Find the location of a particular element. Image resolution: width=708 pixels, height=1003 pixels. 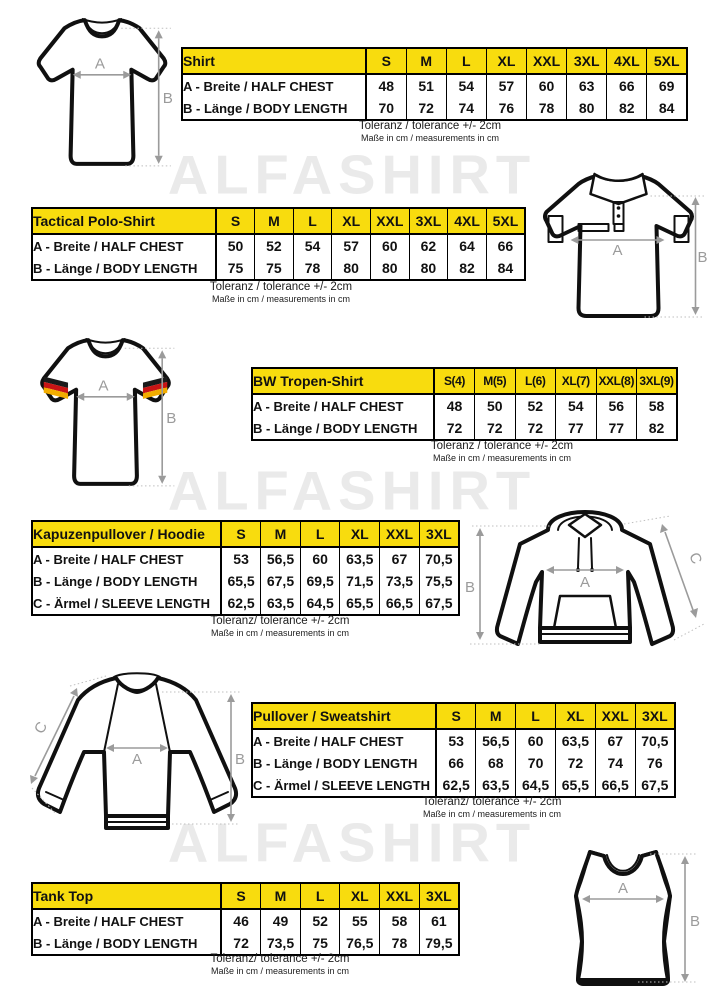

value-cell: 69 is located at coordinates (666, 85).